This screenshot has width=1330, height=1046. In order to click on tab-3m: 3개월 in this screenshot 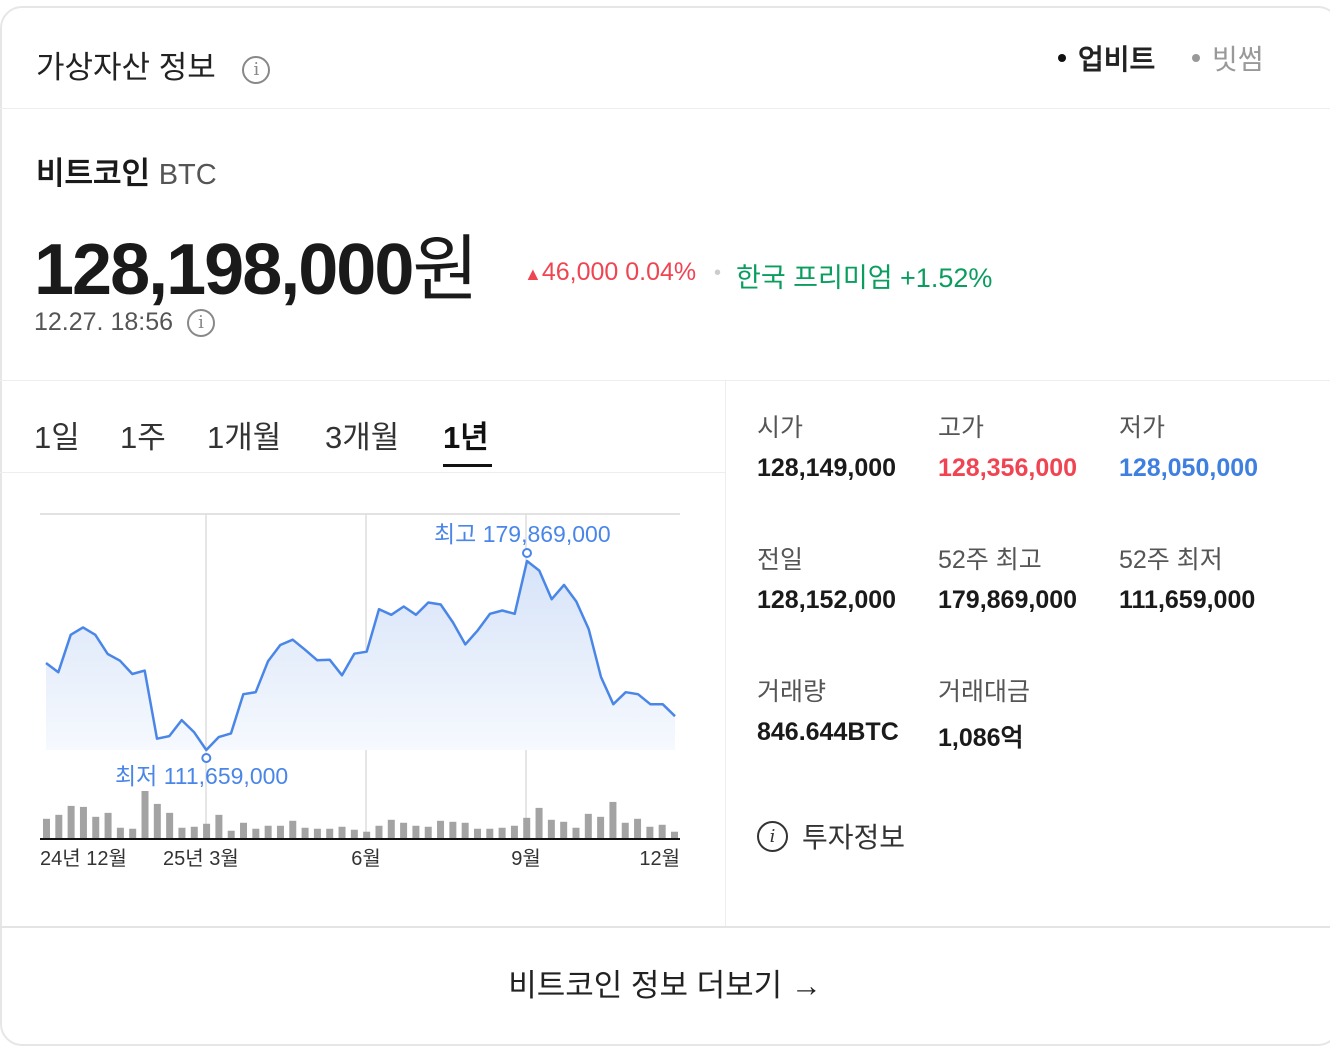, I will do `click(362, 437)`.